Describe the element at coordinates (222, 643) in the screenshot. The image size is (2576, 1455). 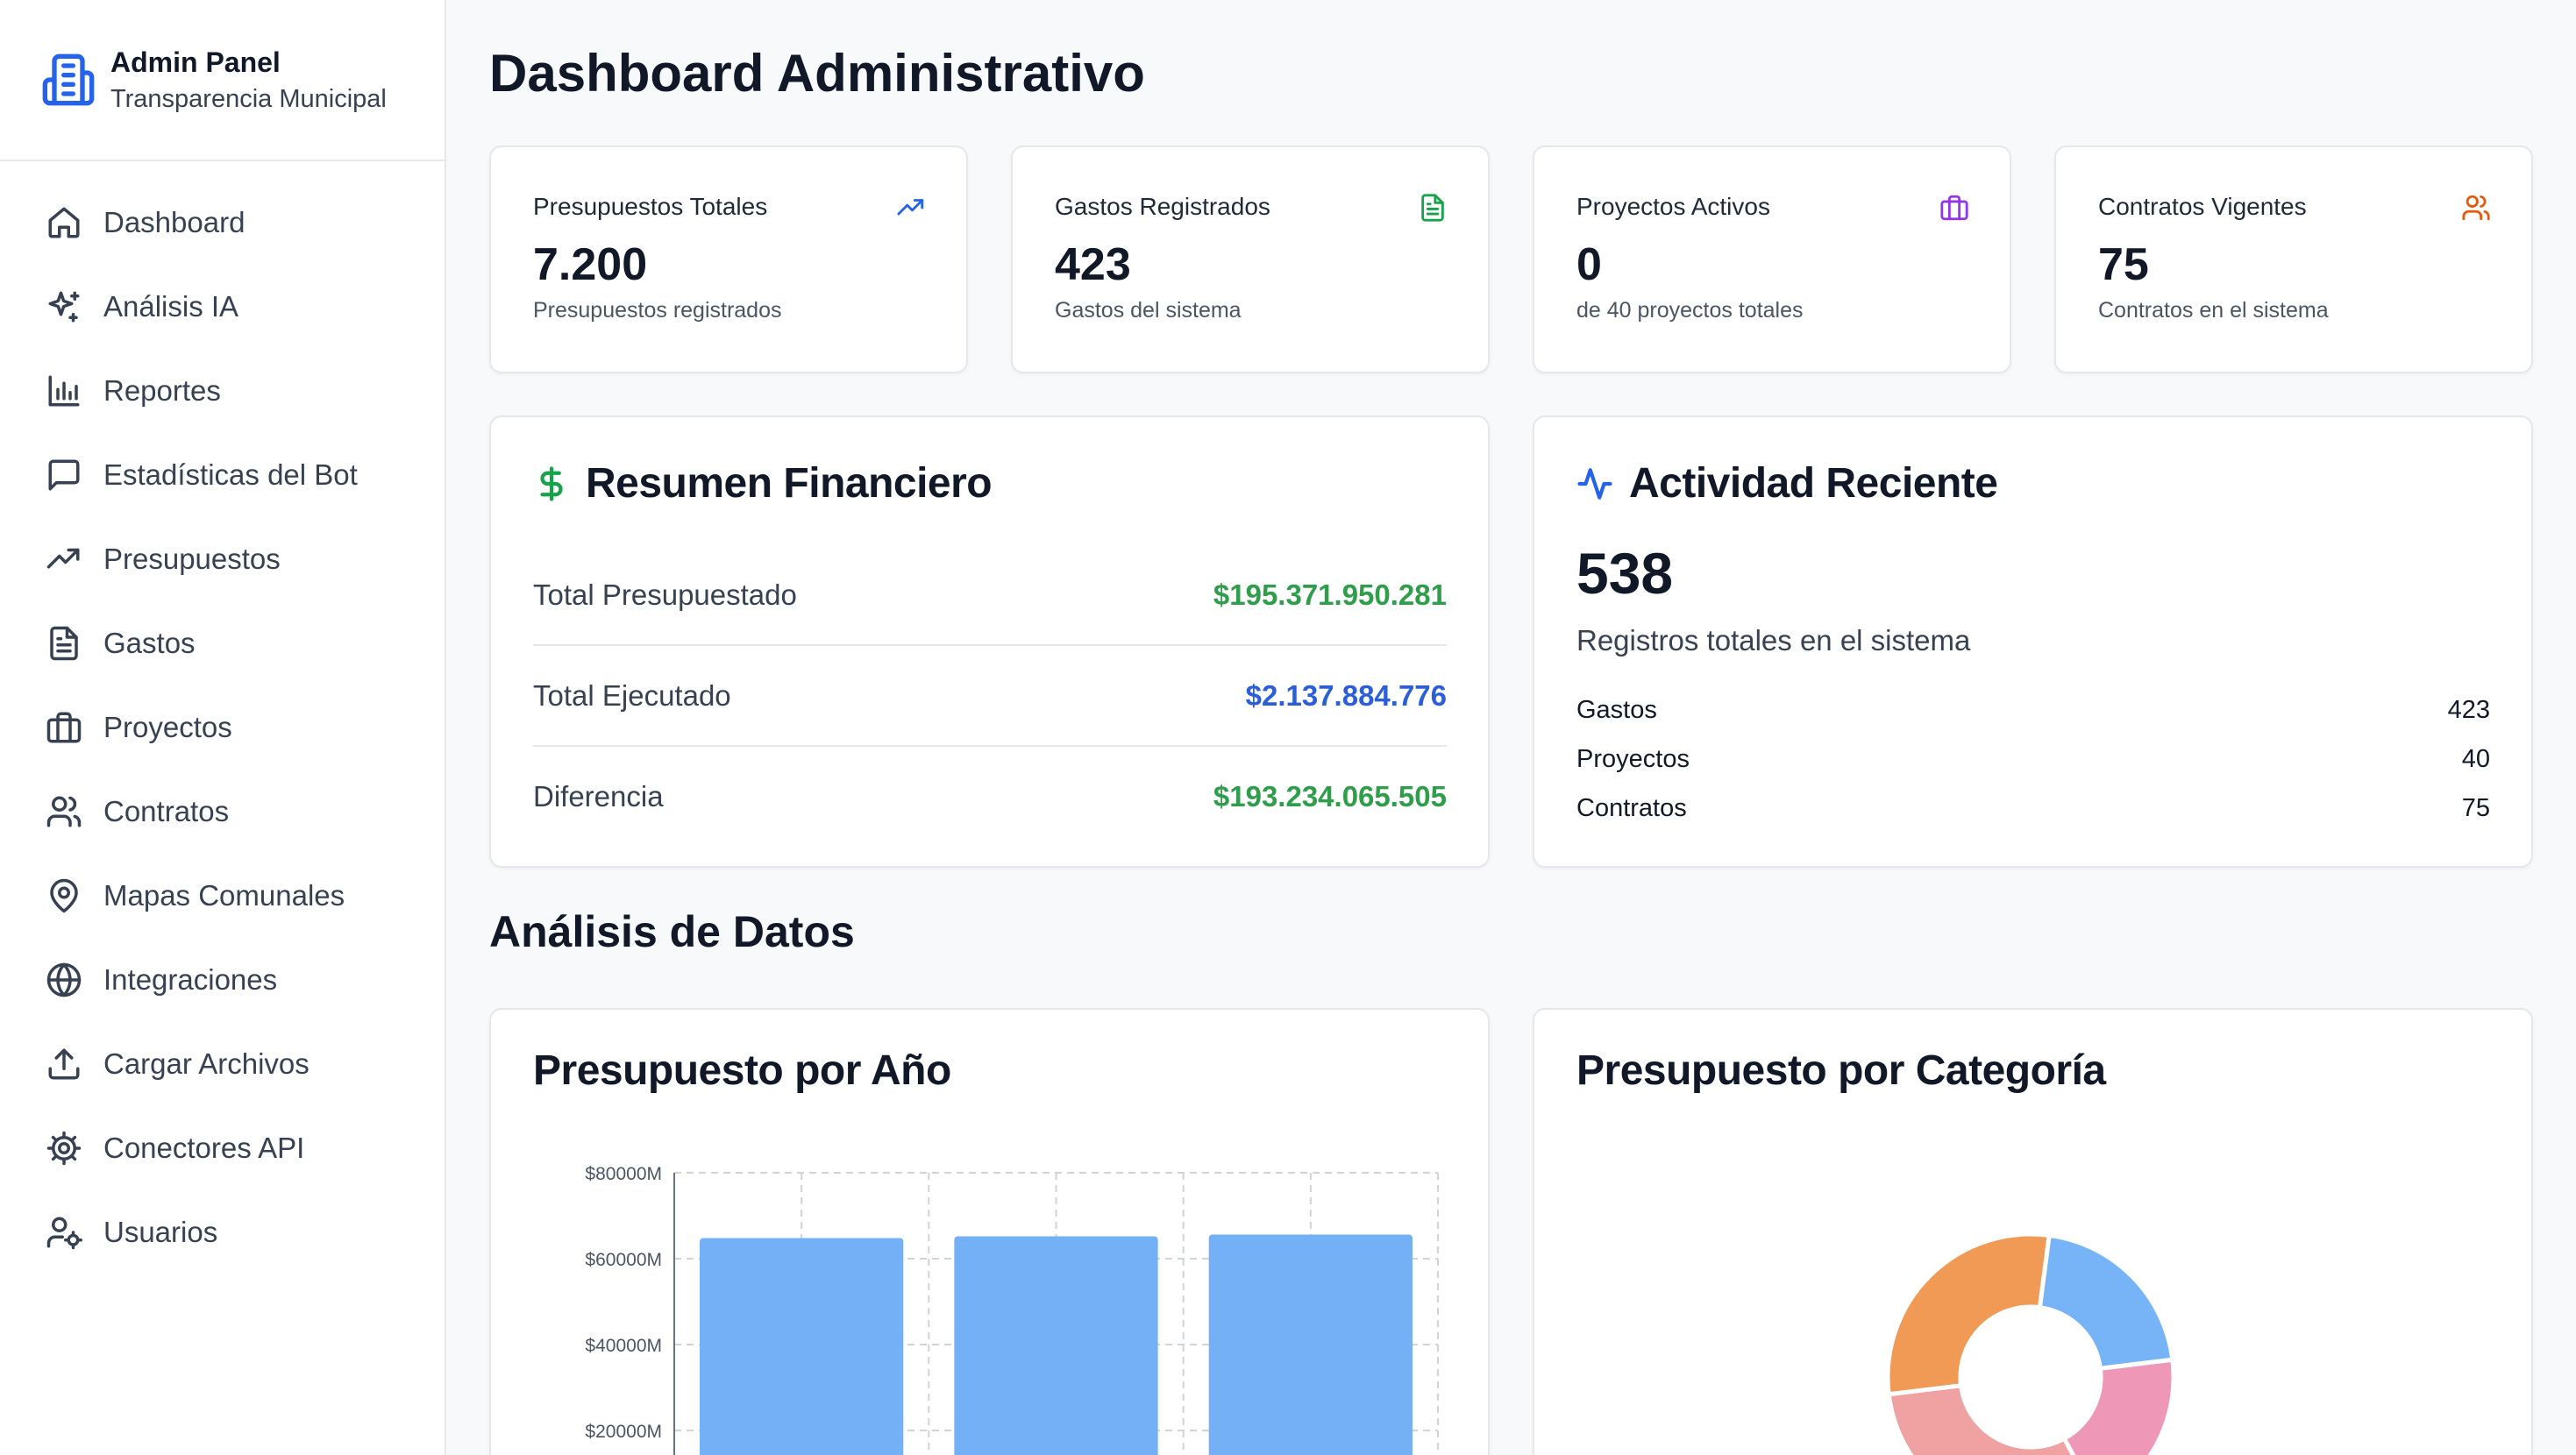
I see `sidebar-item-gastos: Gastos` at that location.